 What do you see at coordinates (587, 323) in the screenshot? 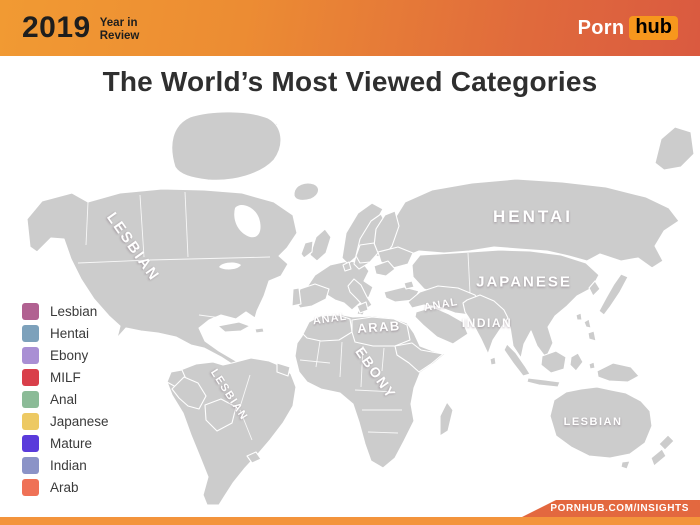
I see `region-philippines-north` at bounding box center [587, 323].